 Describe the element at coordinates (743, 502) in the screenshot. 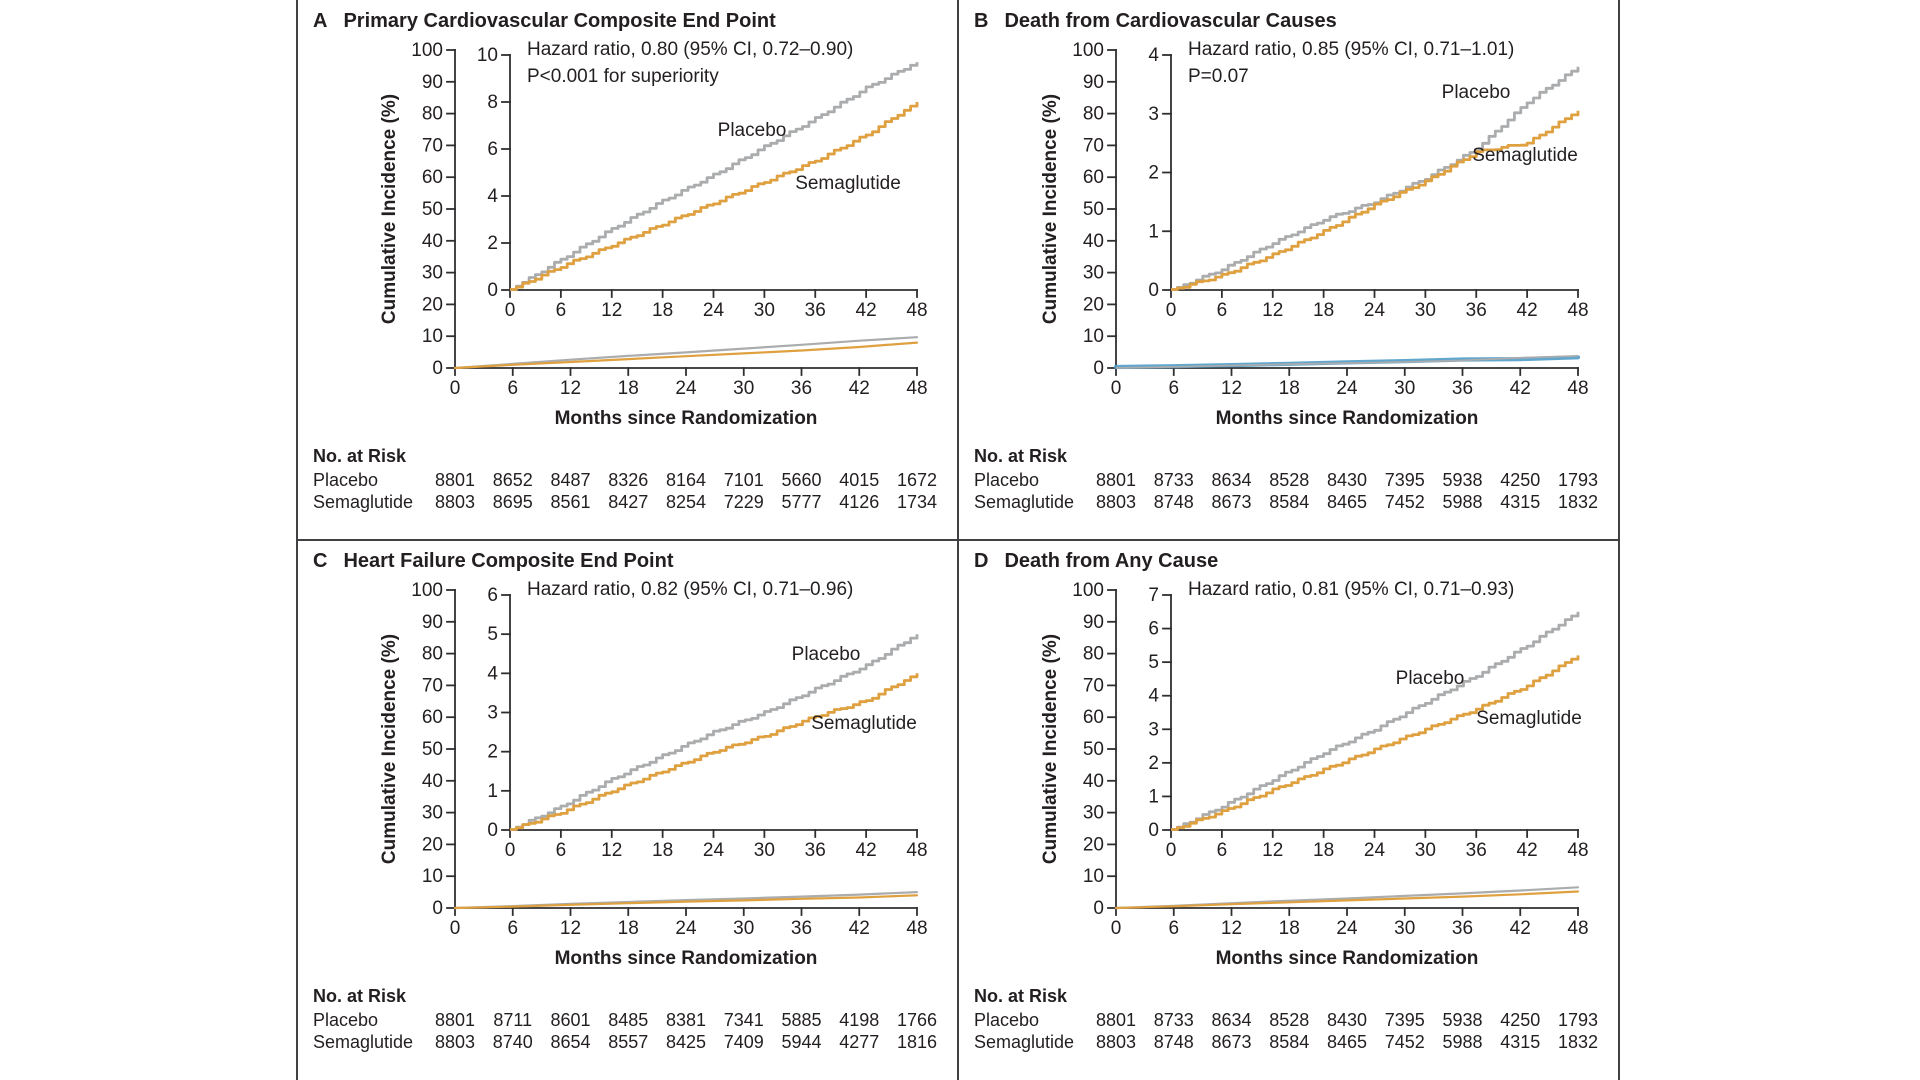

I see `risk-value: 7229` at that location.